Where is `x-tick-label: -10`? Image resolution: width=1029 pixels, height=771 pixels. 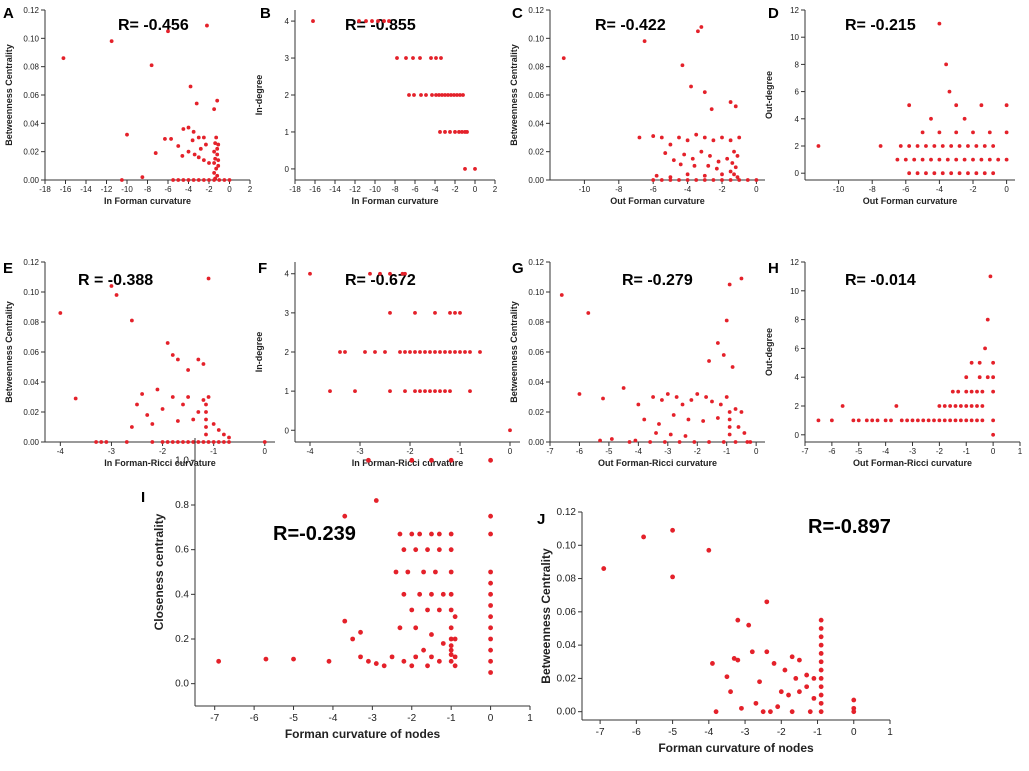
x-tick-label: -10 is located at coordinates (127, 189).